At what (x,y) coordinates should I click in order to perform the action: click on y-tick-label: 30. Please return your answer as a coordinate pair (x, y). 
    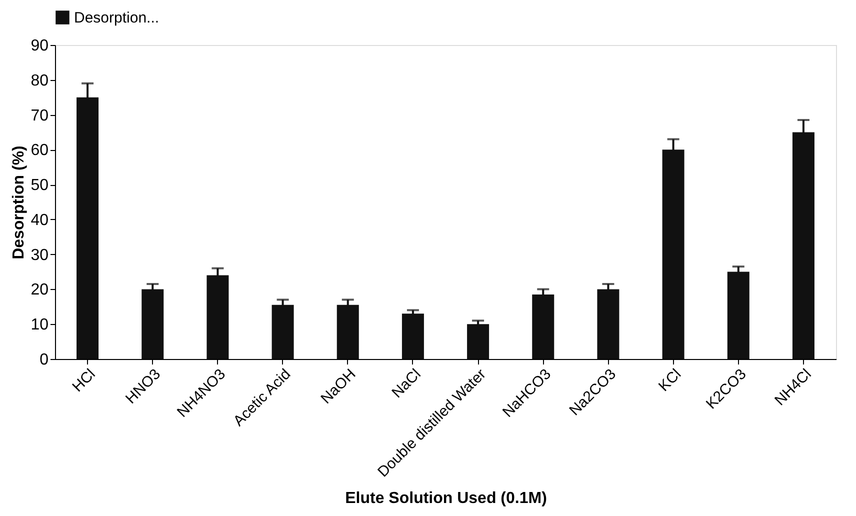
    Looking at the image, I should click on (39, 255).